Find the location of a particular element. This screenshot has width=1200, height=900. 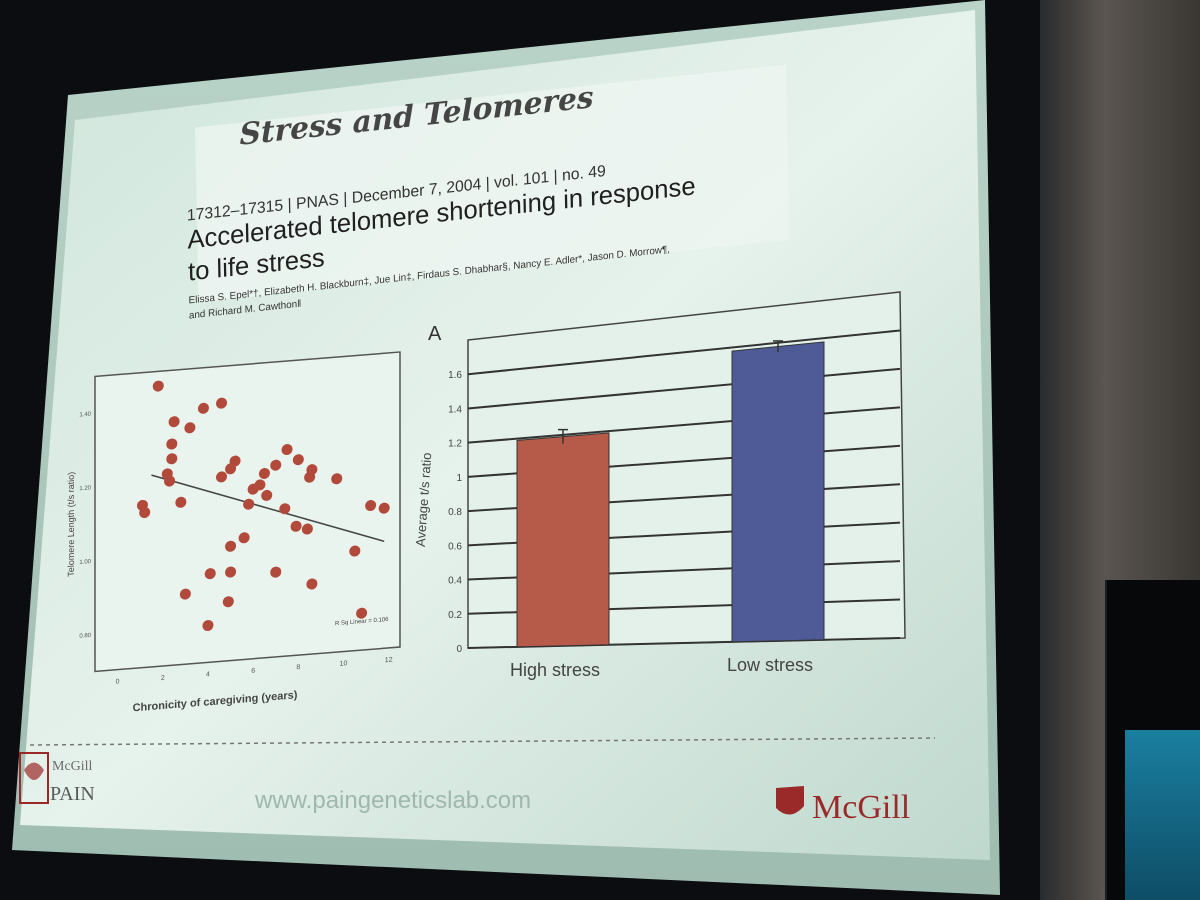

scatter-x-tick-label: 10 is located at coordinates (344, 664).